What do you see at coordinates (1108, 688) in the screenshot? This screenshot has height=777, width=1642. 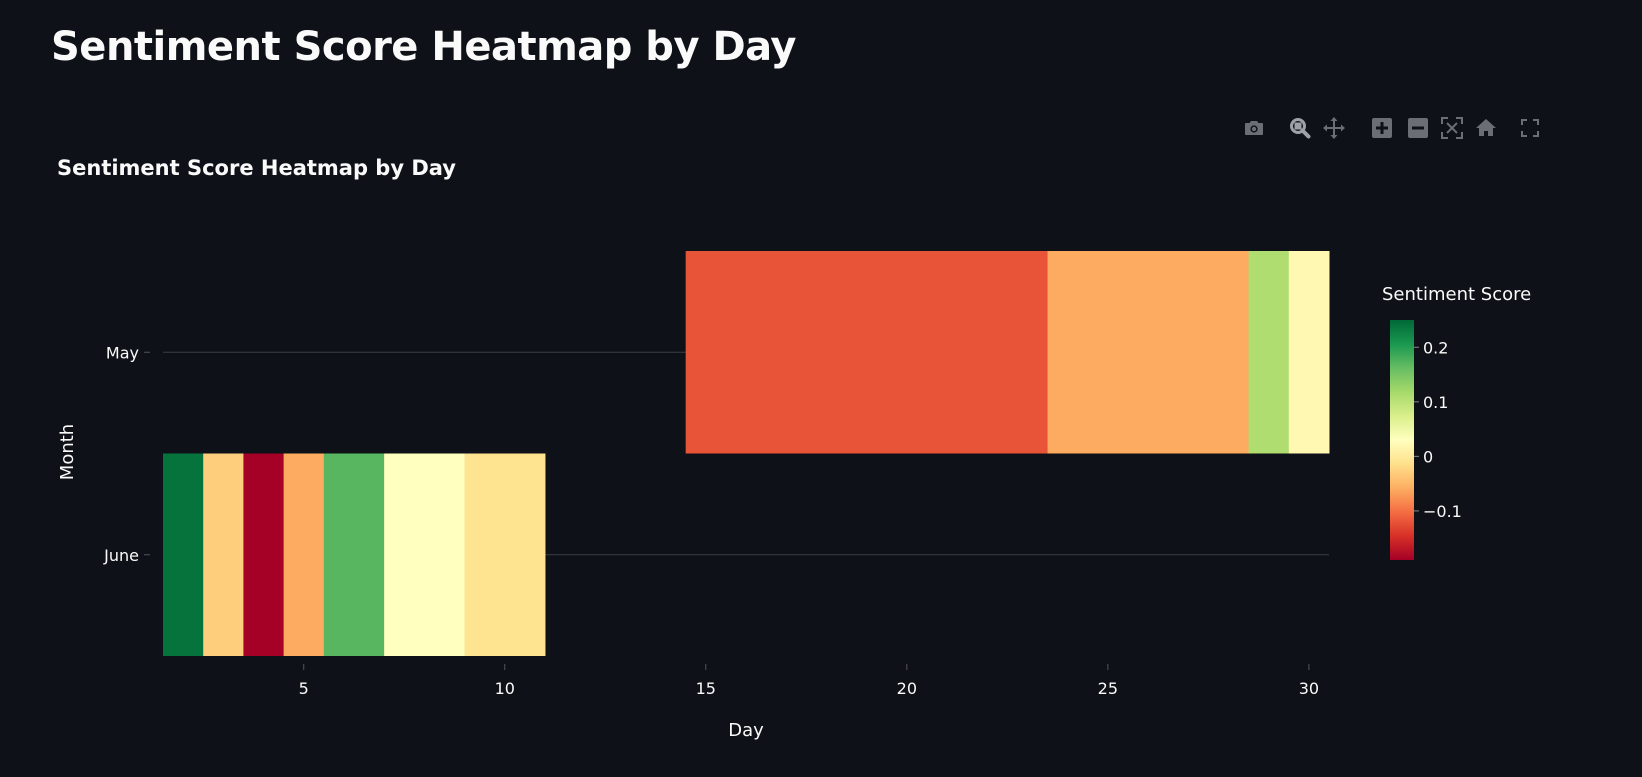 I see `x-tick-label: 25` at bounding box center [1108, 688].